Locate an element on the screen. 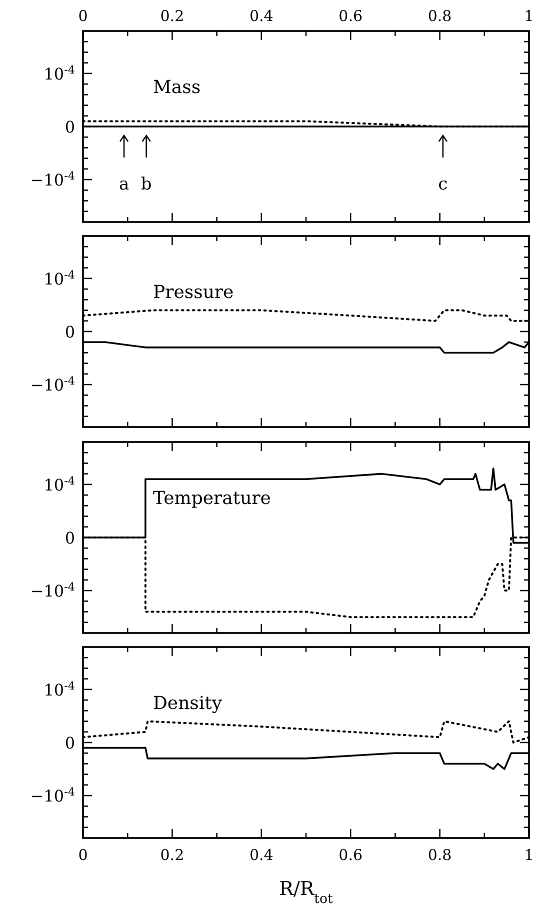 This screenshot has height=911, width=539. x-tick-label: 1 is located at coordinates (529, 855).